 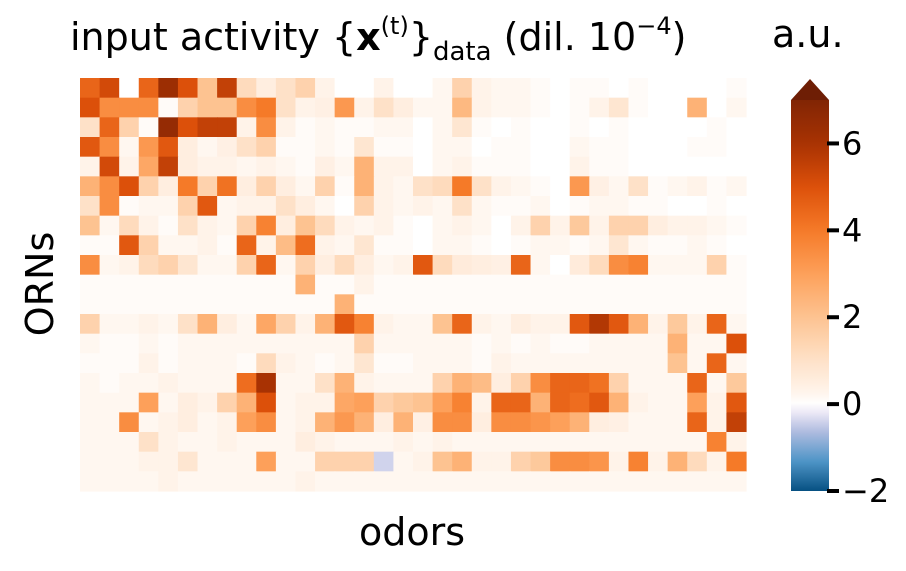 I want to click on x-axis-label: odors, so click(x=412, y=532).